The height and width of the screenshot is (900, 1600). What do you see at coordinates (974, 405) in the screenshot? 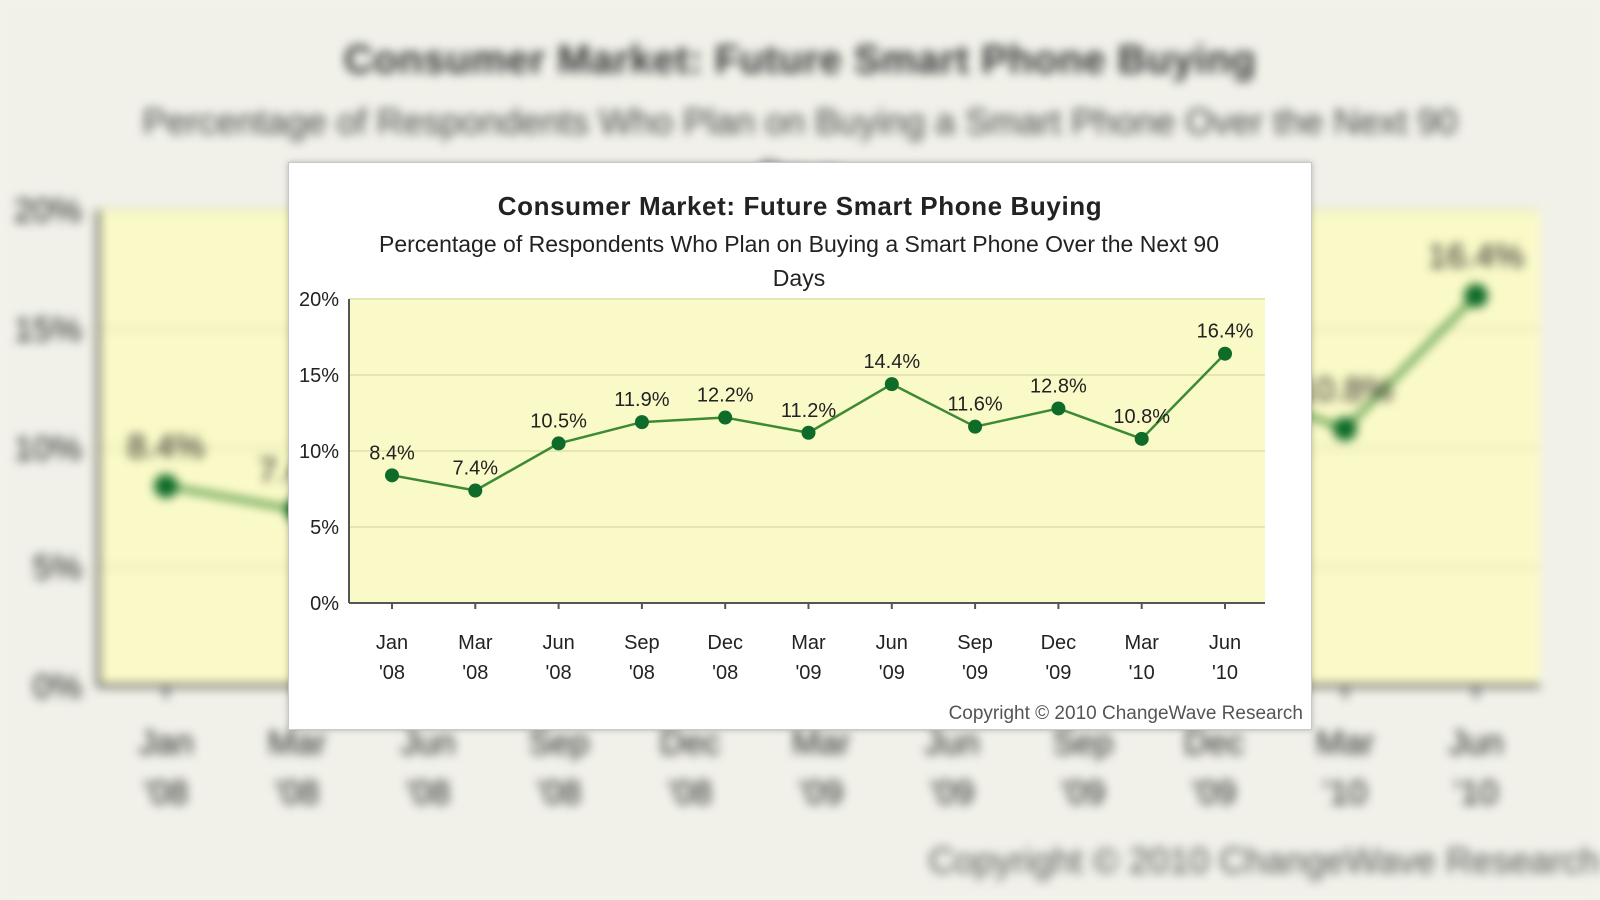
I see `data-label: 11.6%` at bounding box center [974, 405].